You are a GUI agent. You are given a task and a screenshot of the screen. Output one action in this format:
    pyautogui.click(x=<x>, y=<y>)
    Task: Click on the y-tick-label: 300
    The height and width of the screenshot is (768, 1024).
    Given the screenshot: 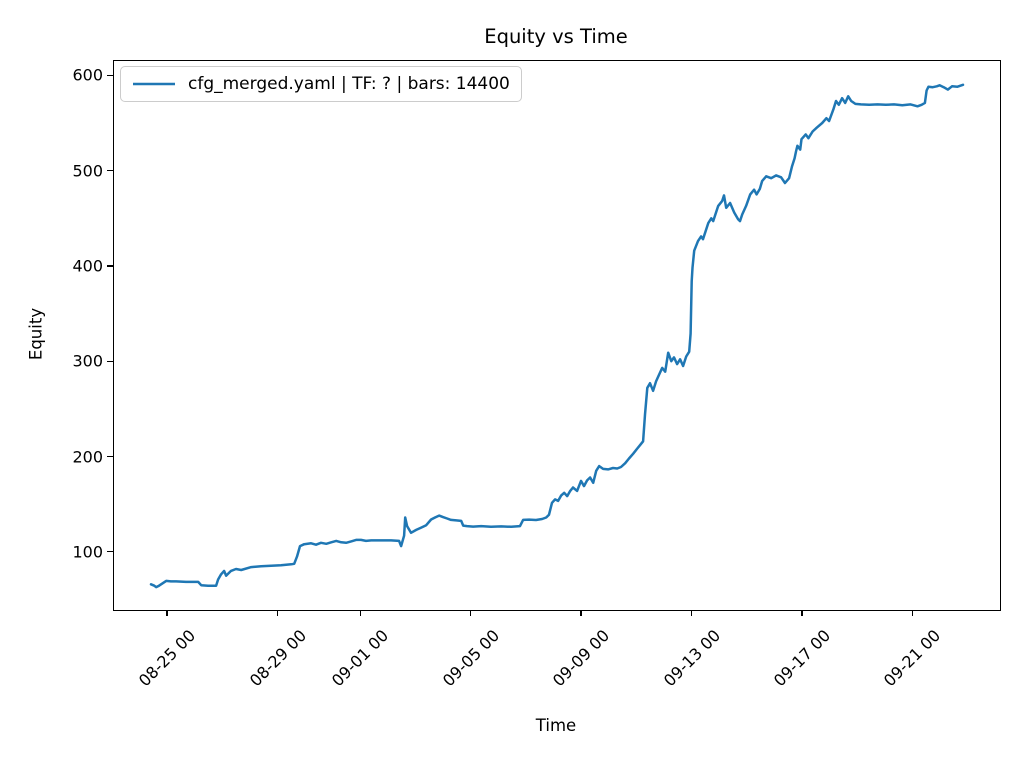 What is the action you would take?
    pyautogui.click(x=87, y=361)
    